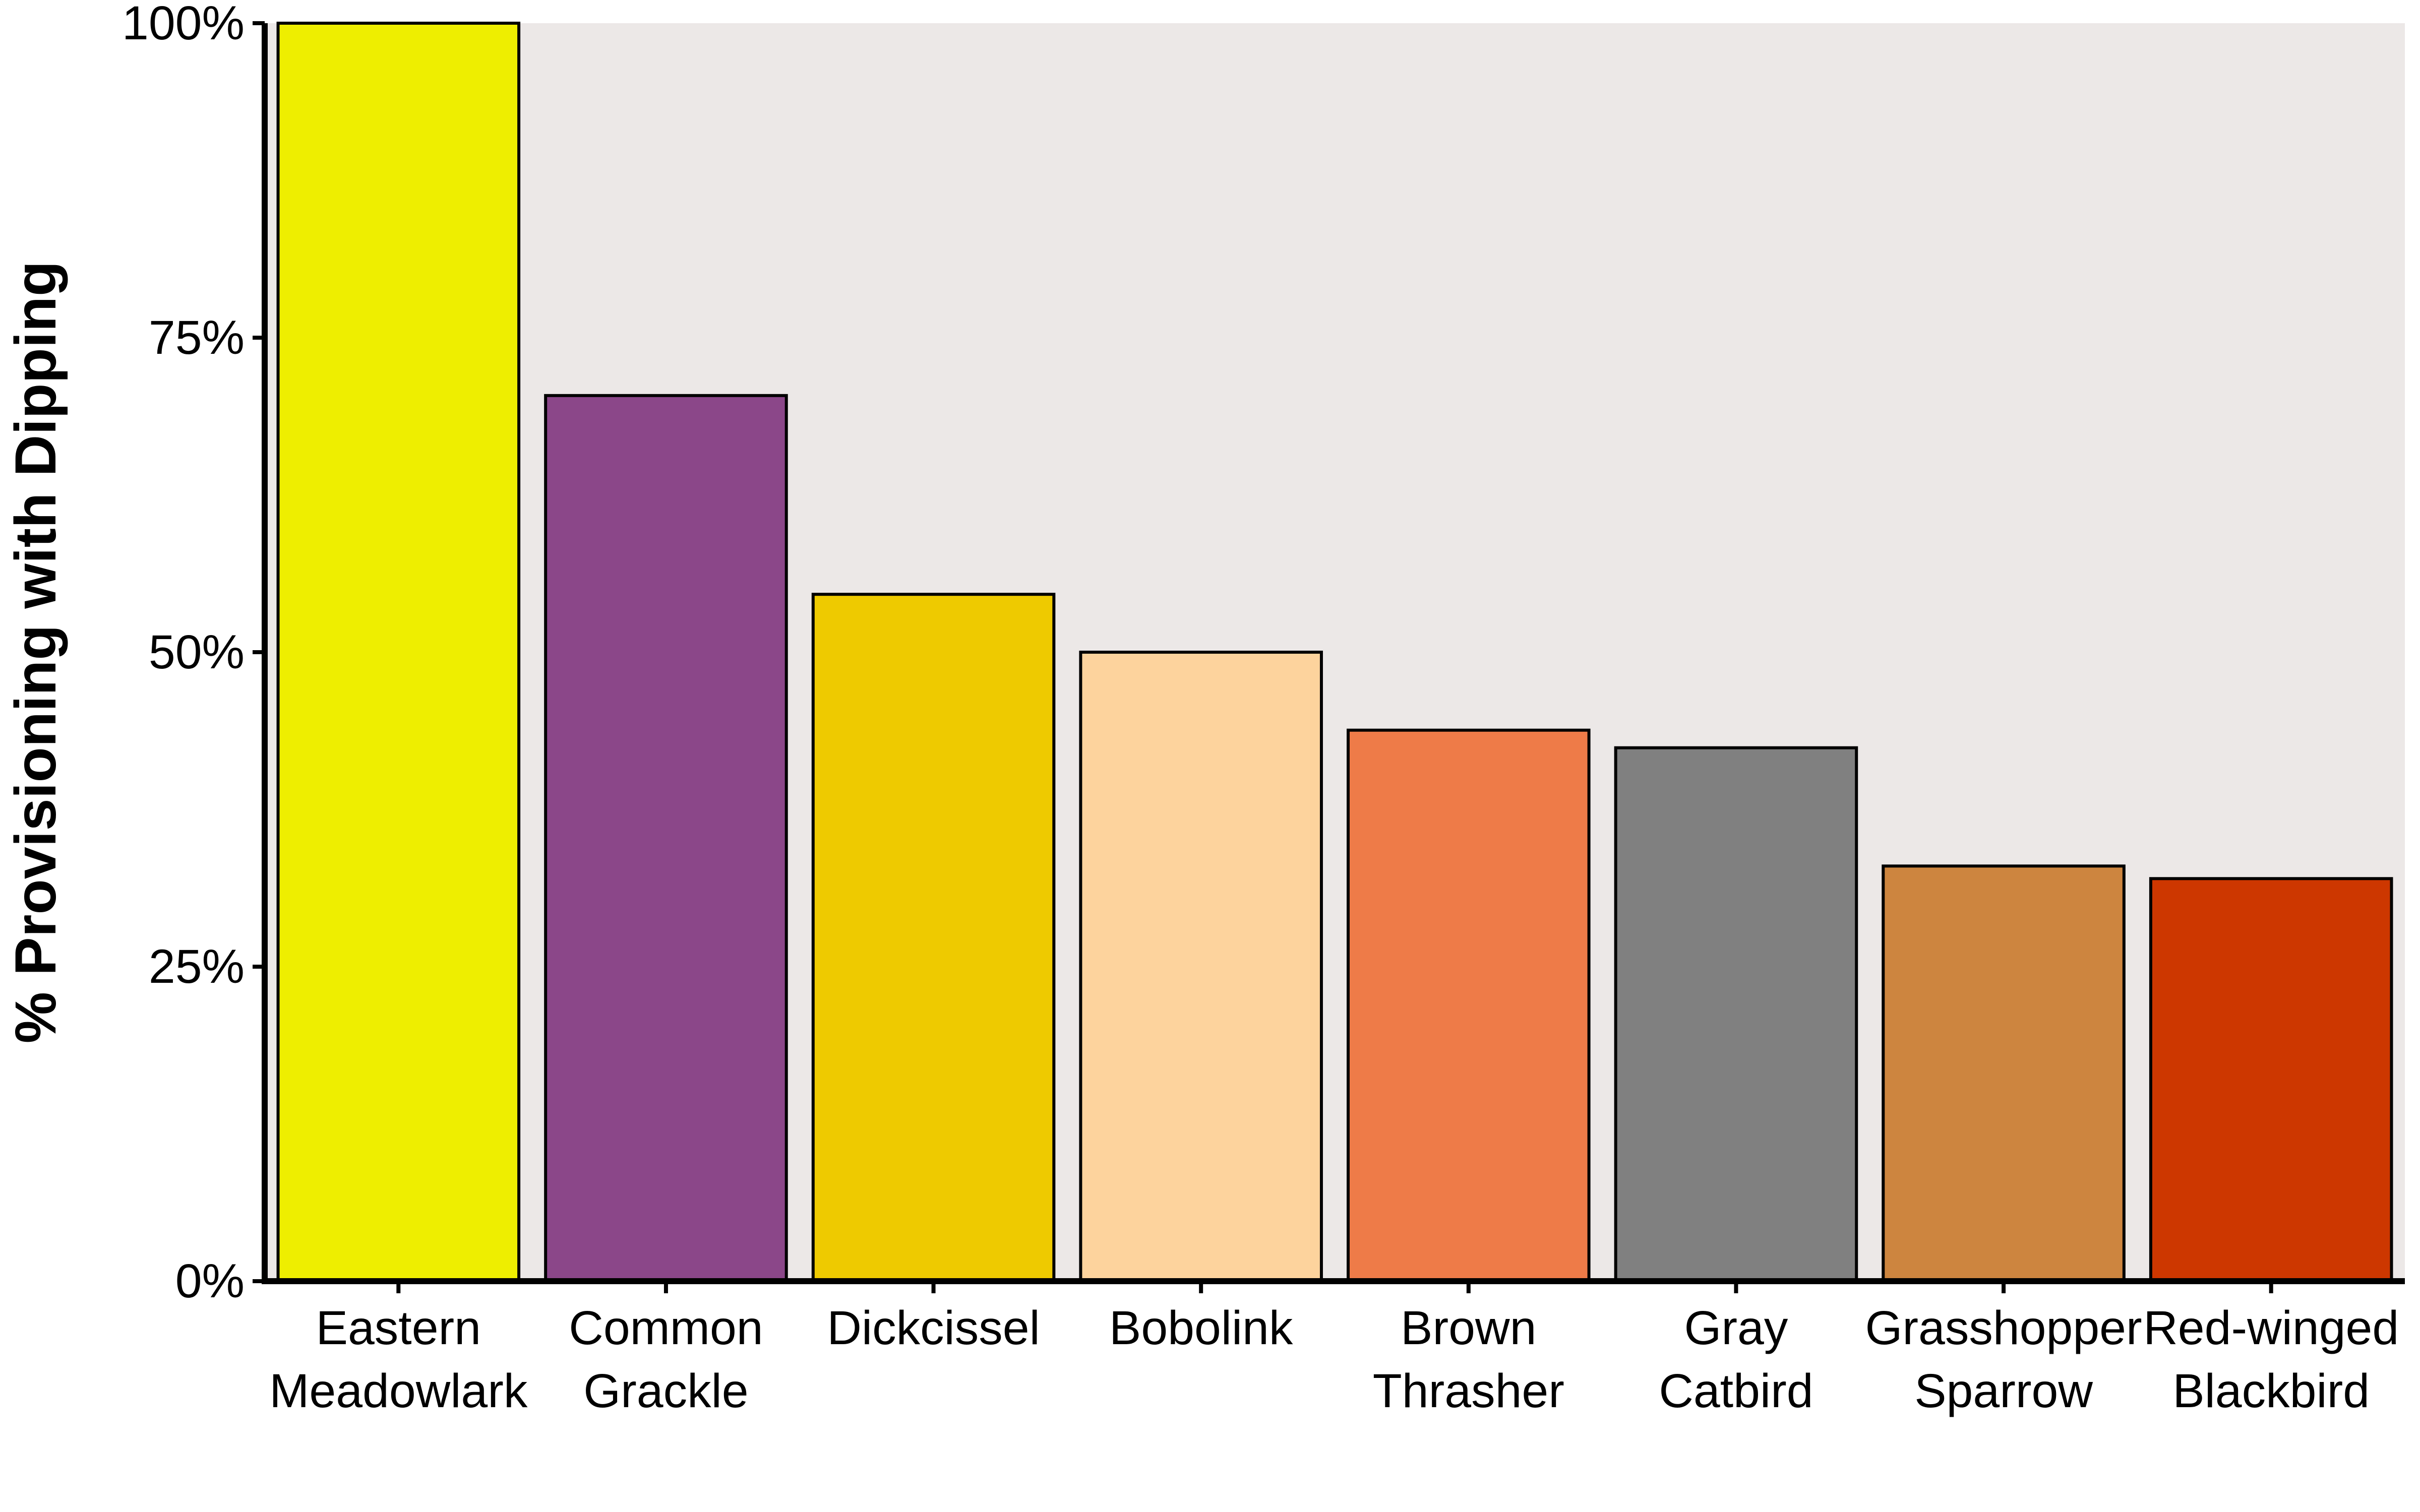  Describe the element at coordinates (197, 966) in the screenshot. I see `y-tick-label: 25%` at that location.